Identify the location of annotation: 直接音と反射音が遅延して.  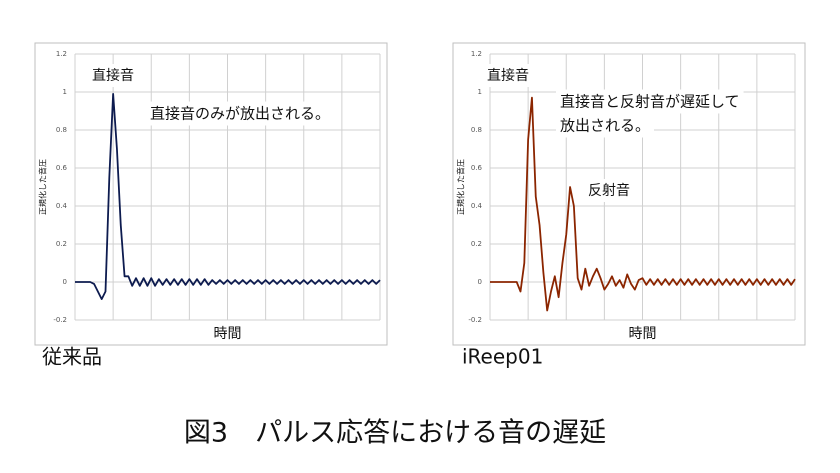
(650, 102).